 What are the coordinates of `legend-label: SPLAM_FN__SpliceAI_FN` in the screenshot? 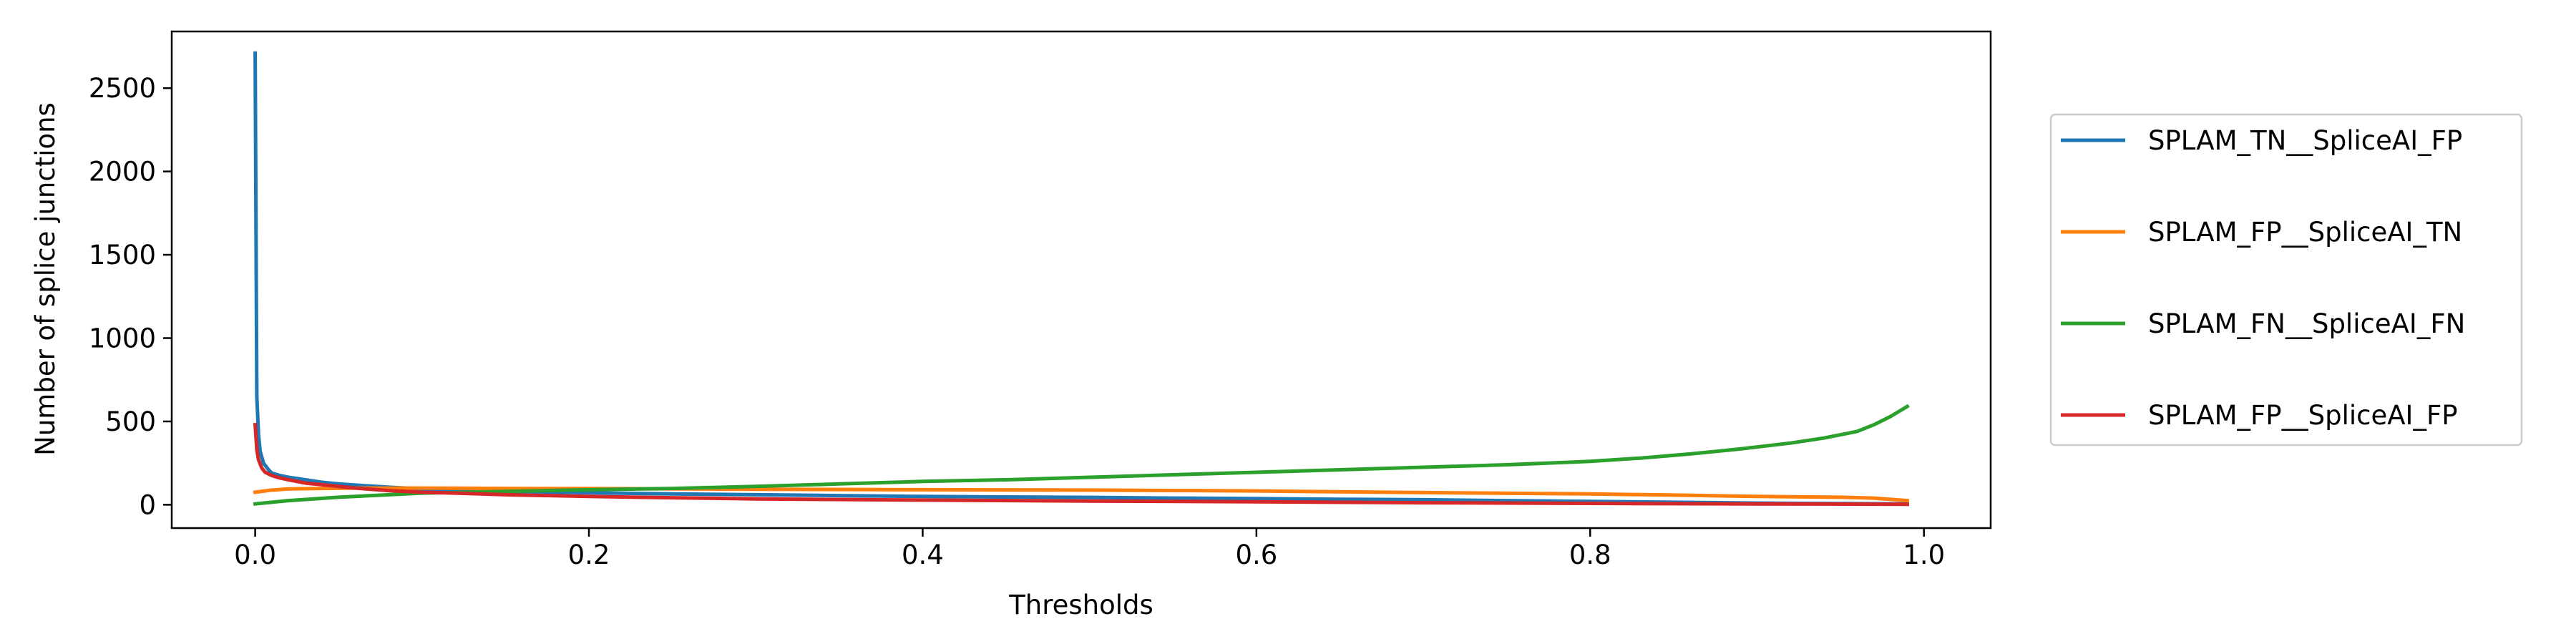 It's located at (2306, 323).